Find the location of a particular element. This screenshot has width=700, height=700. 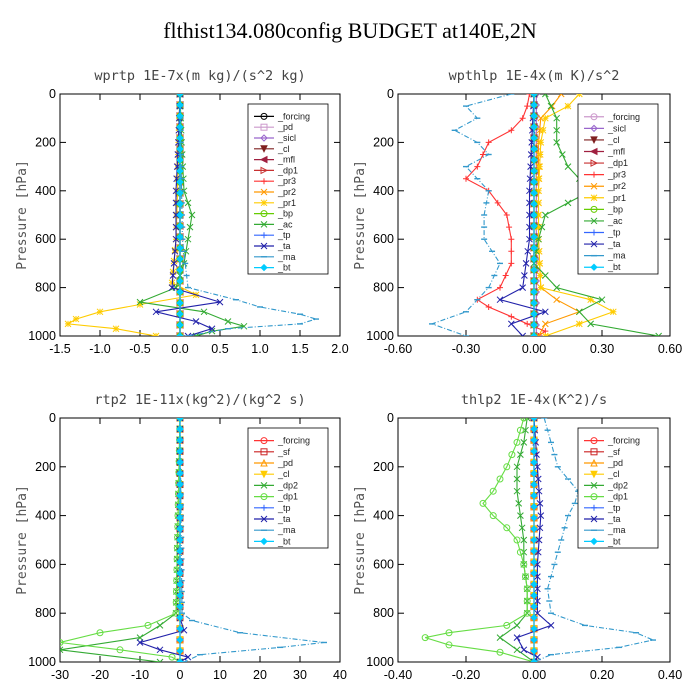

y-tick-label: 1000 is located at coordinates (380, 662).